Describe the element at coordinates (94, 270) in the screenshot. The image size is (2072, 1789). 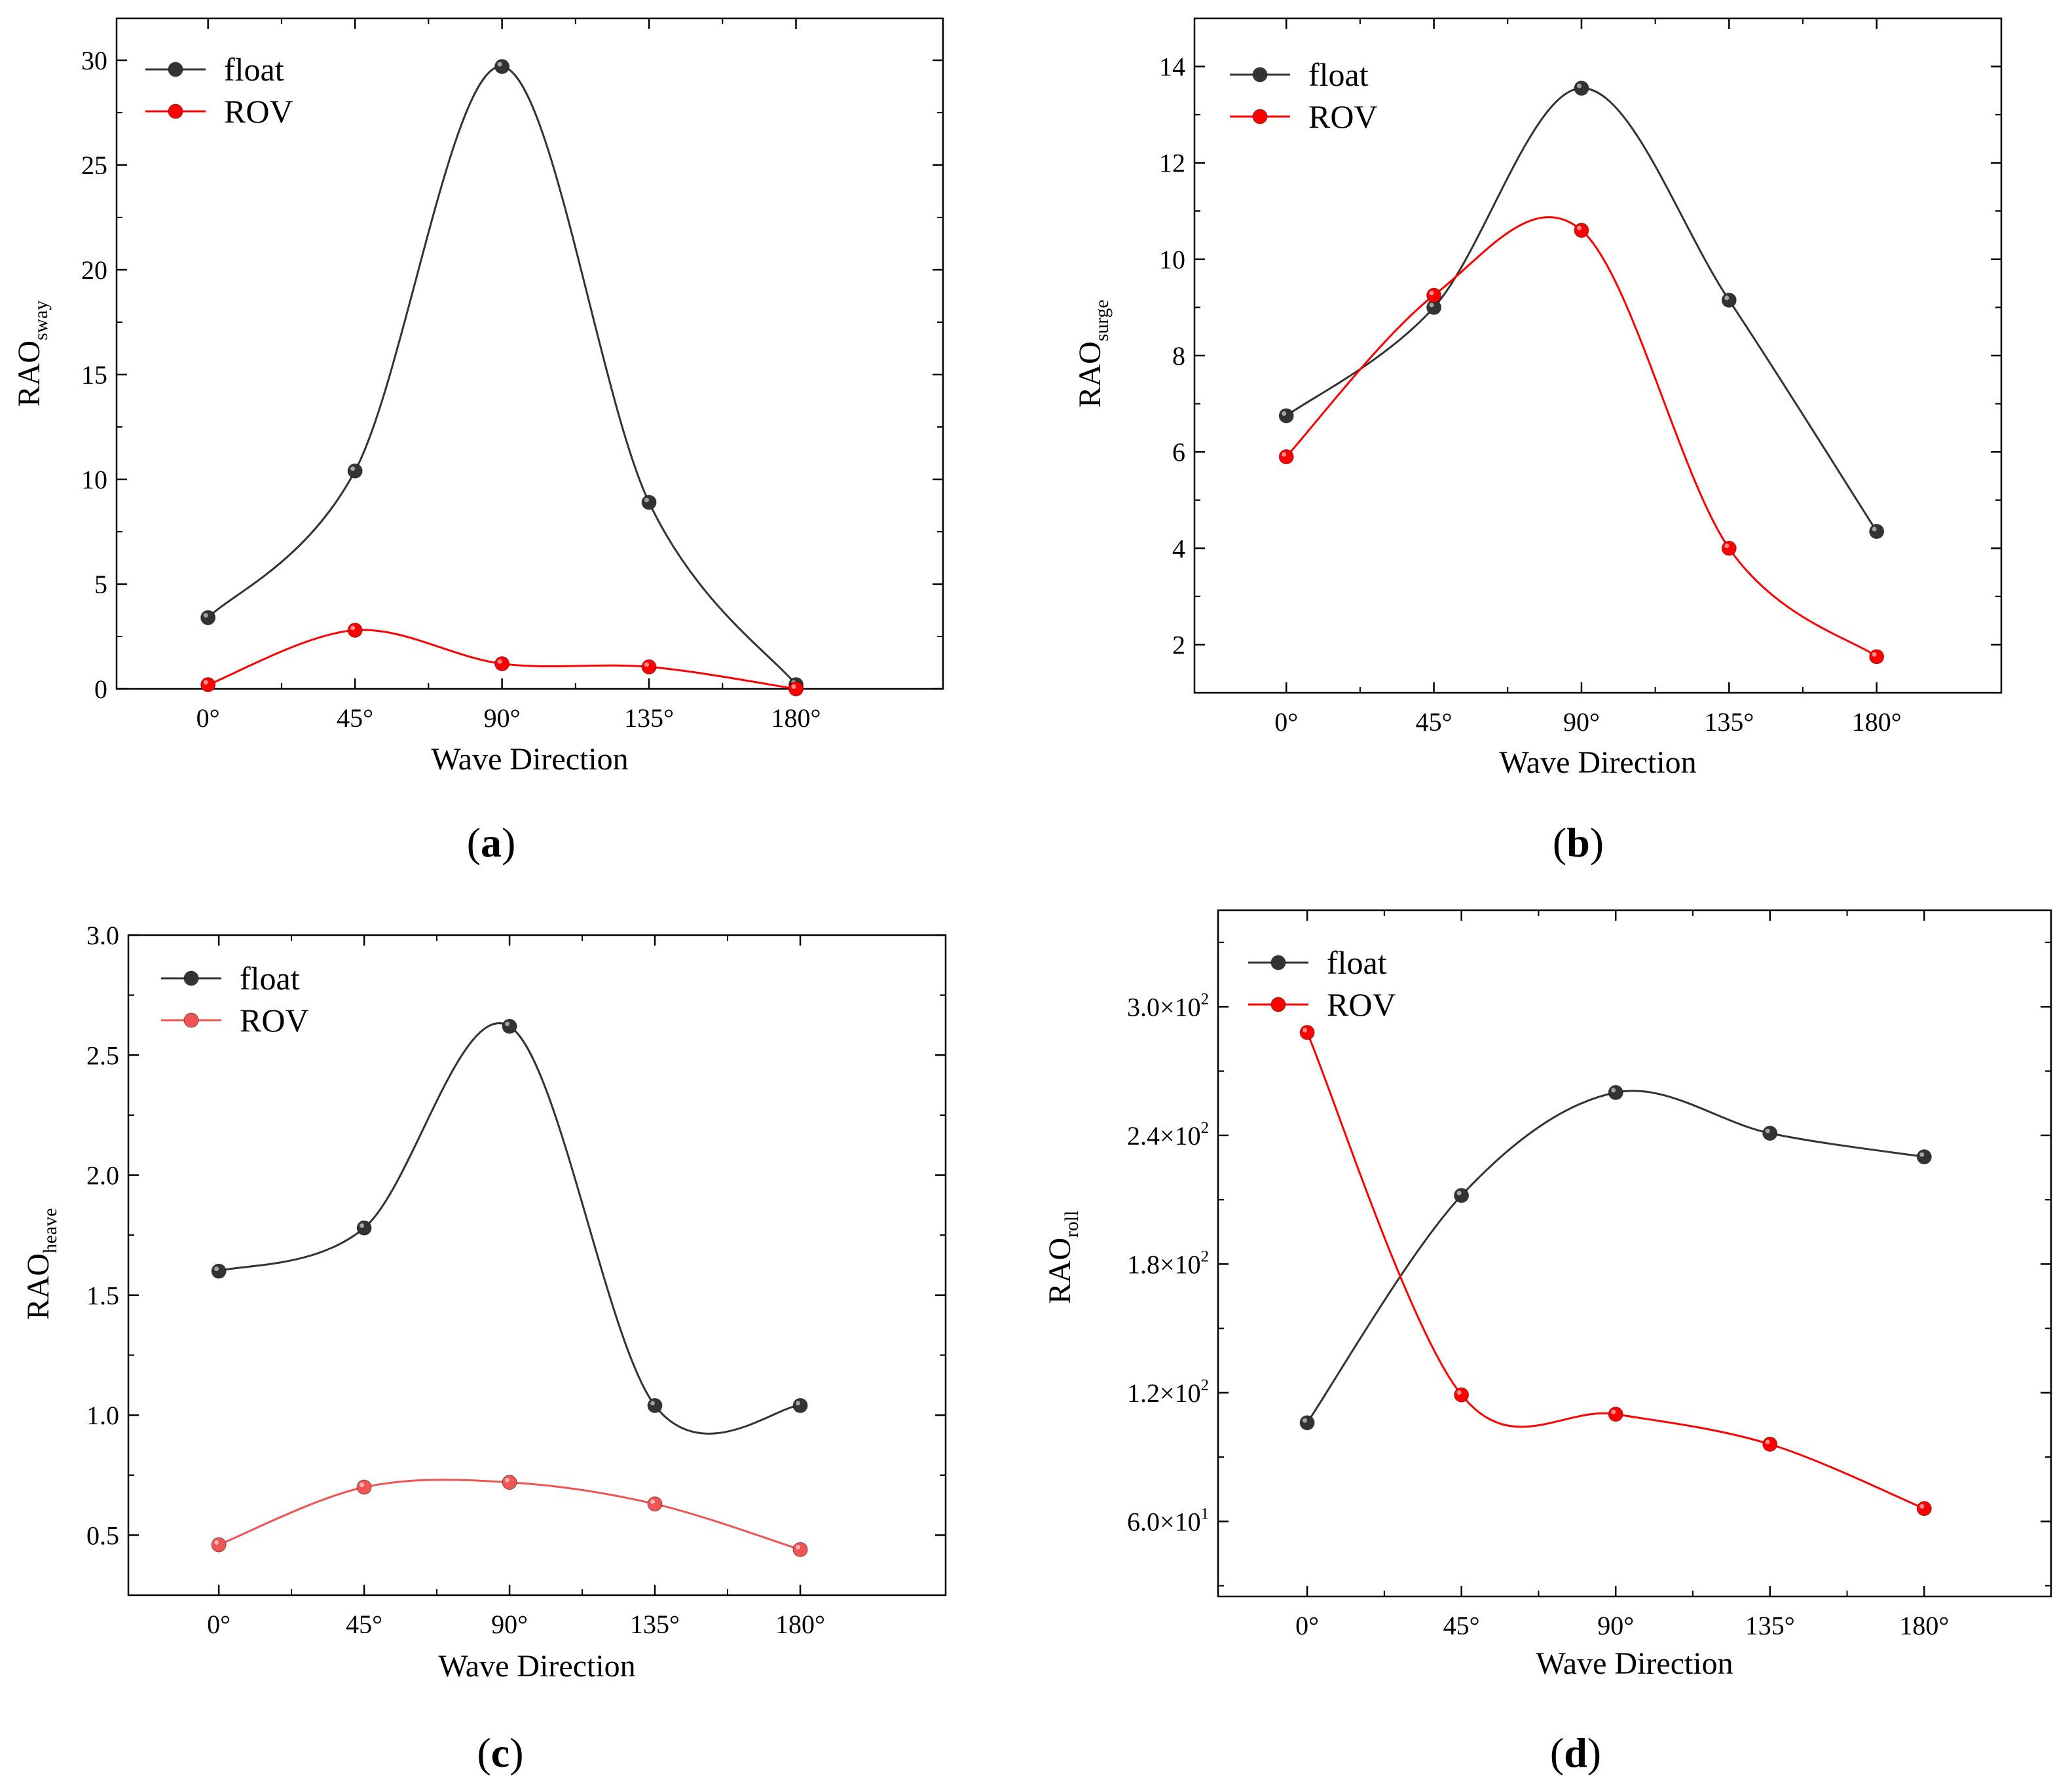
I see `y-tick-label: 20` at that location.